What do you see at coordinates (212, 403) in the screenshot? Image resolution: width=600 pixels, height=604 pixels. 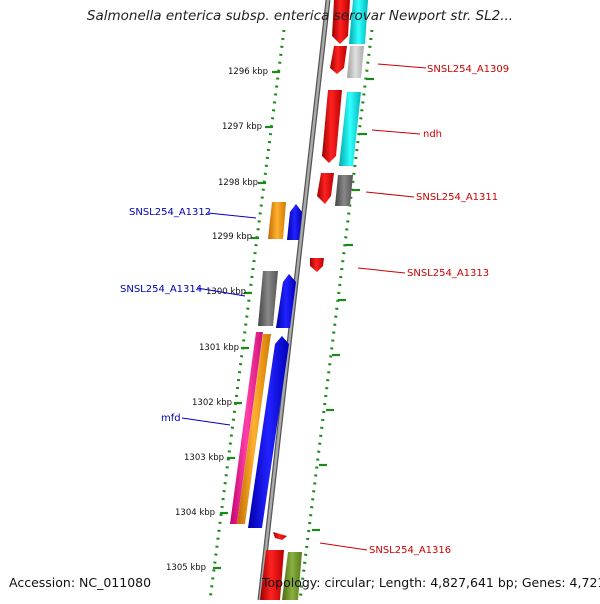 I see `scale-label: 1302 kbp` at bounding box center [212, 403].